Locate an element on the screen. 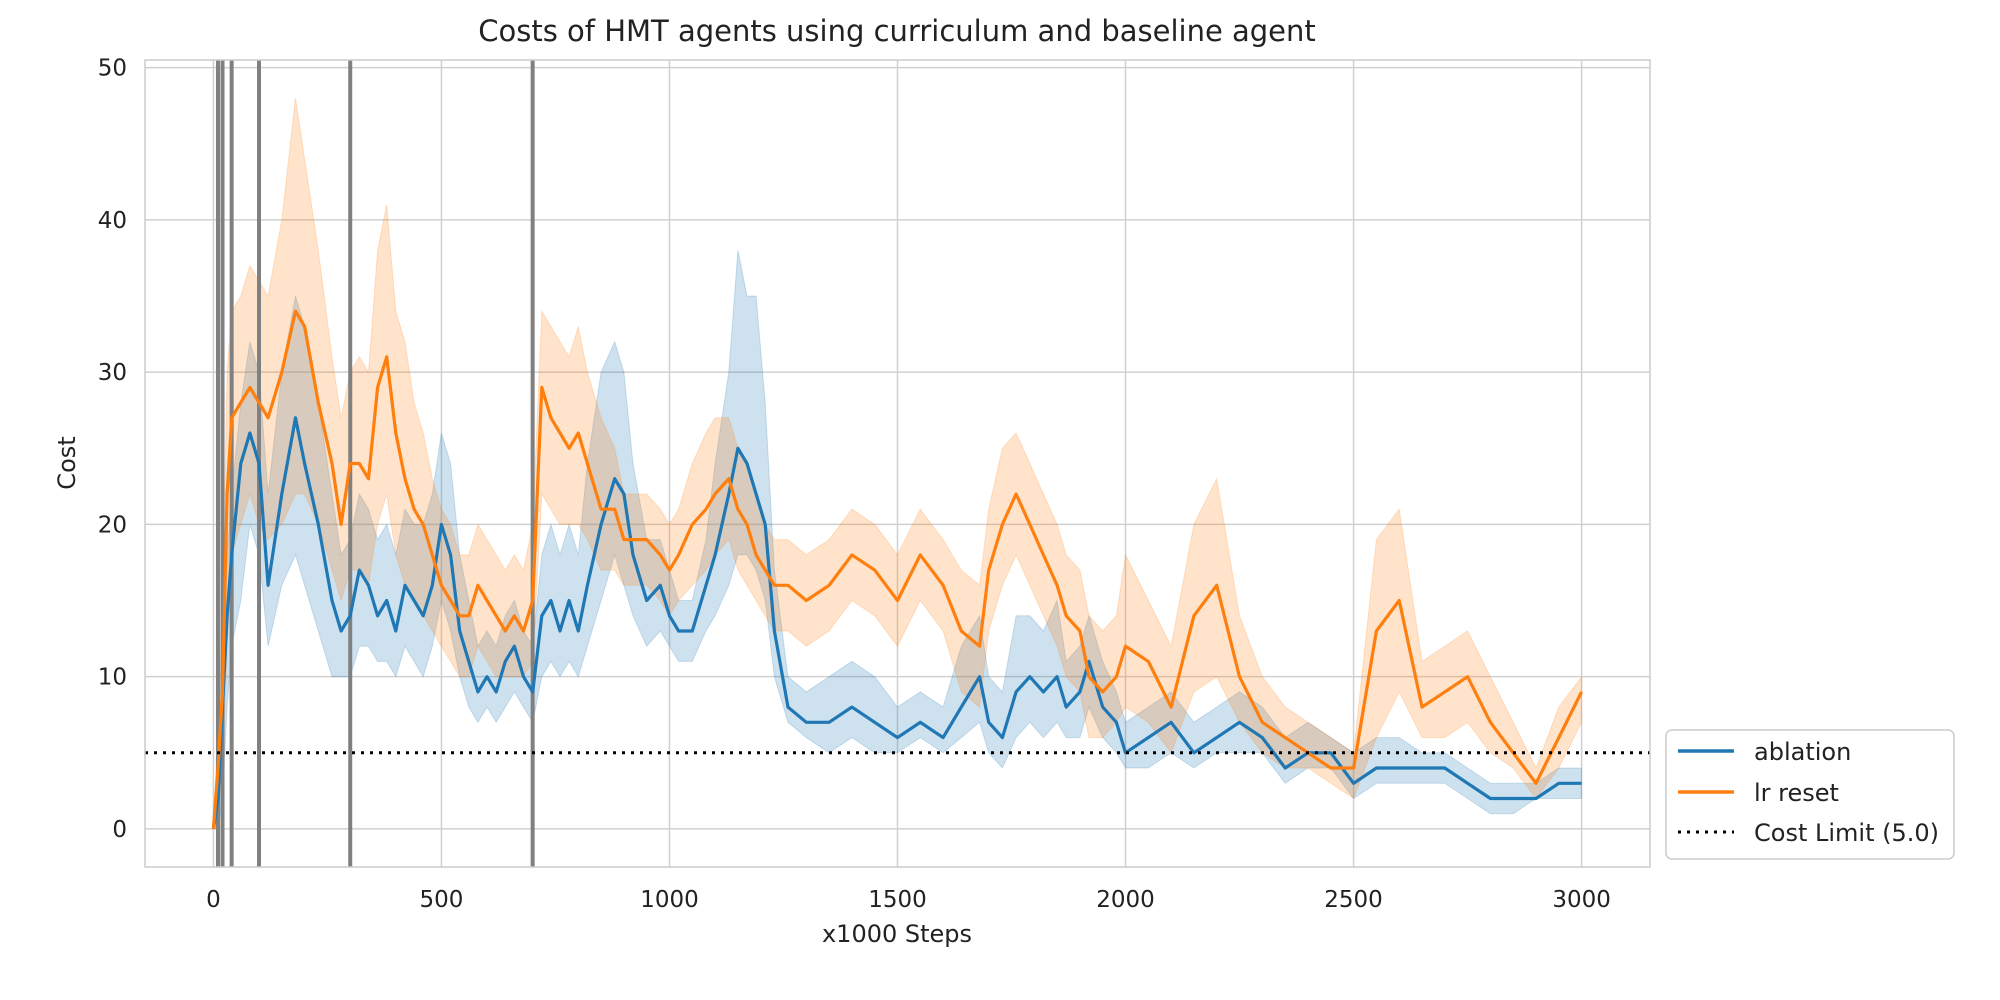  x-tick-label: 3000 is located at coordinates (1581, 900).